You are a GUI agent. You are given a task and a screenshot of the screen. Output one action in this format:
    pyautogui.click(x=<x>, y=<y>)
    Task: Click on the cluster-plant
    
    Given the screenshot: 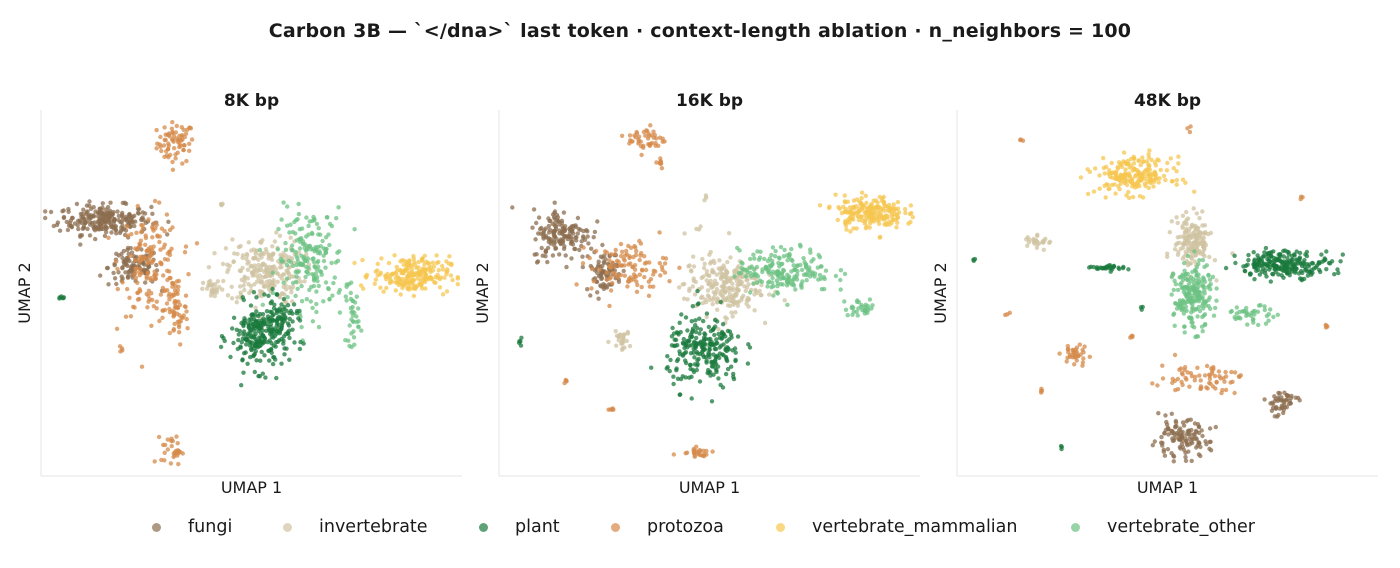 What is the action you would take?
    pyautogui.click(x=1284, y=264)
    